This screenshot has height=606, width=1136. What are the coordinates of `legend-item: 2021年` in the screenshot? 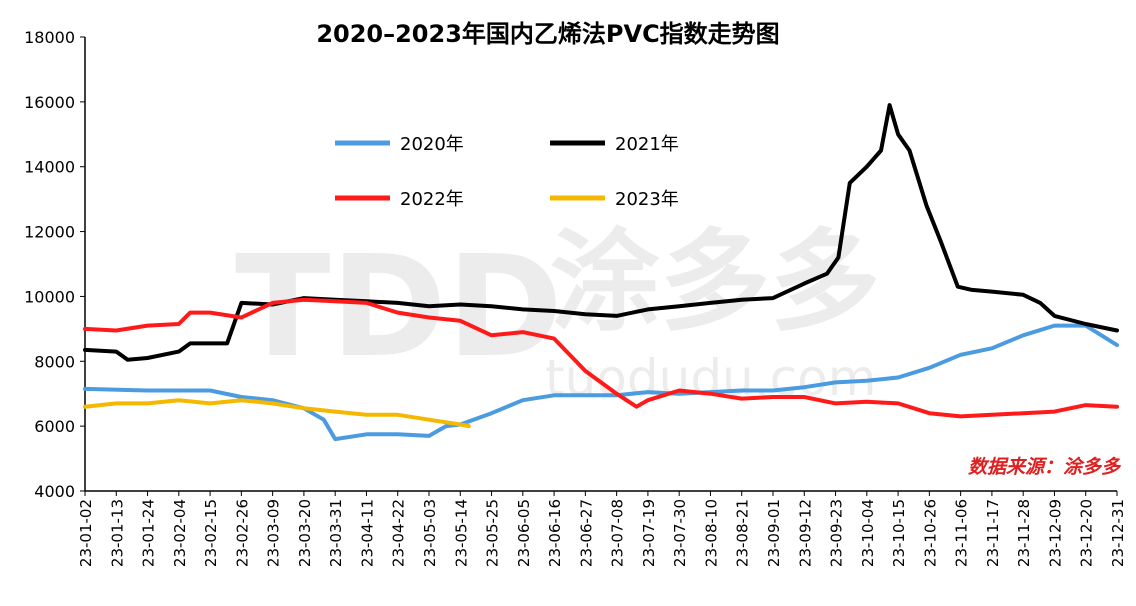 It's located at (614, 144).